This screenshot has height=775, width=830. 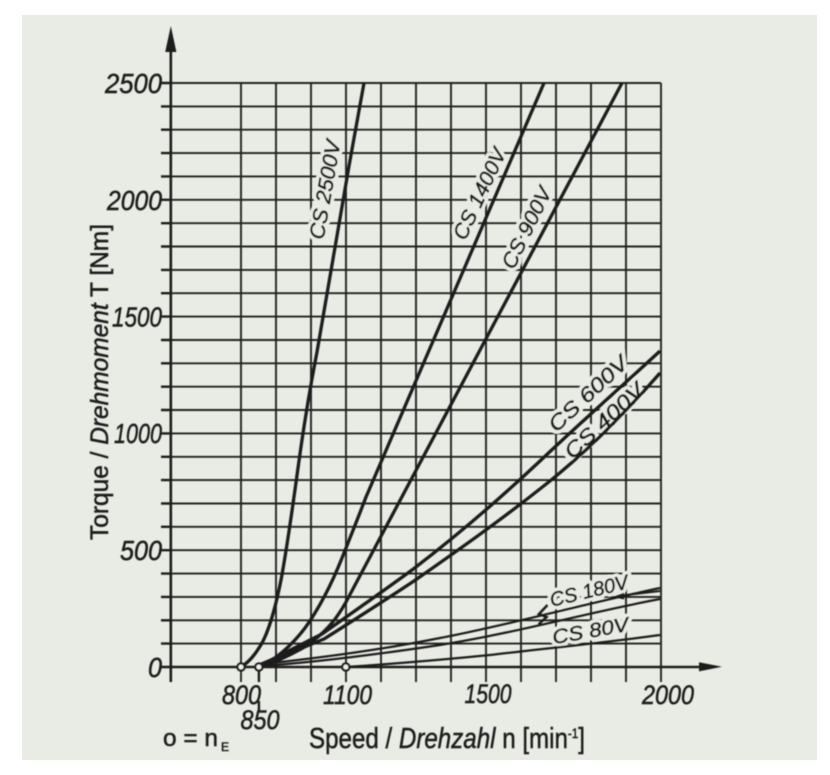 What do you see at coordinates (190, 738) in the screenshot?
I see `svg-text: o = n` at bounding box center [190, 738].